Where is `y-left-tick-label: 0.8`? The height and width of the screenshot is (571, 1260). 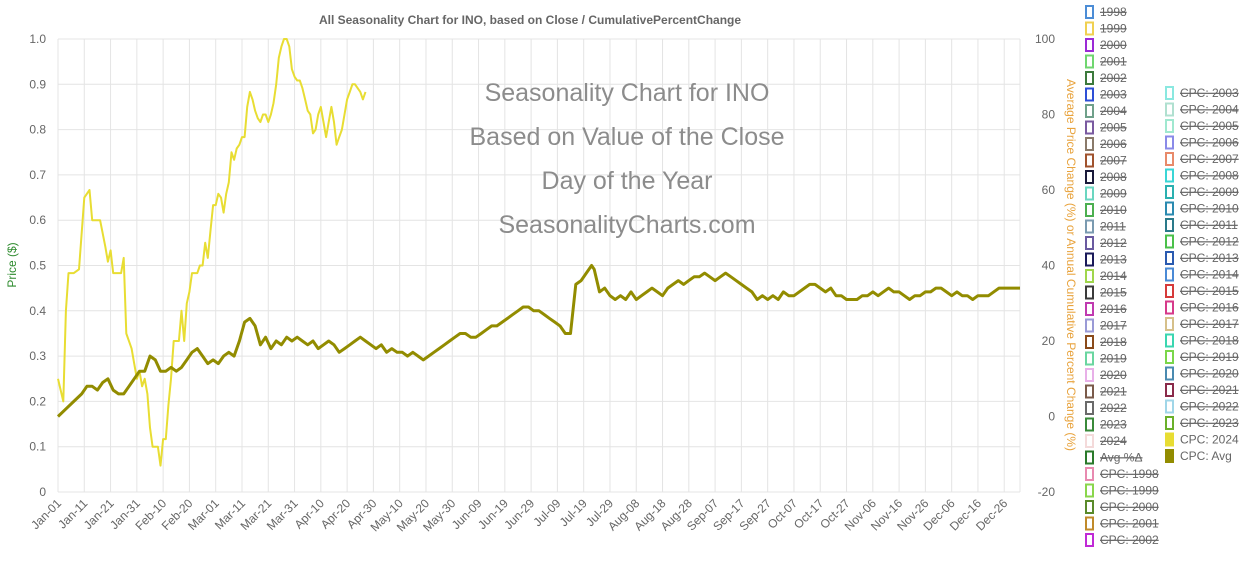
y-left-tick-label: 0.8 is located at coordinates (37, 130).